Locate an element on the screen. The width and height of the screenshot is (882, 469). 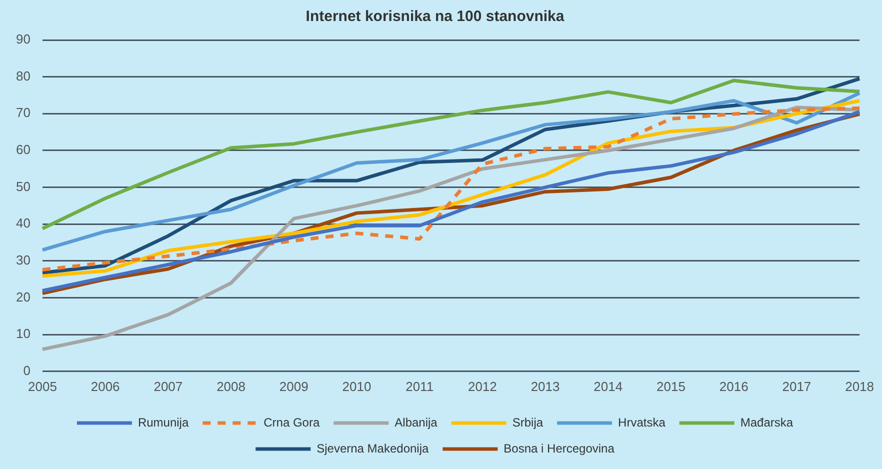
legend-label: Srbija is located at coordinates (528, 422).